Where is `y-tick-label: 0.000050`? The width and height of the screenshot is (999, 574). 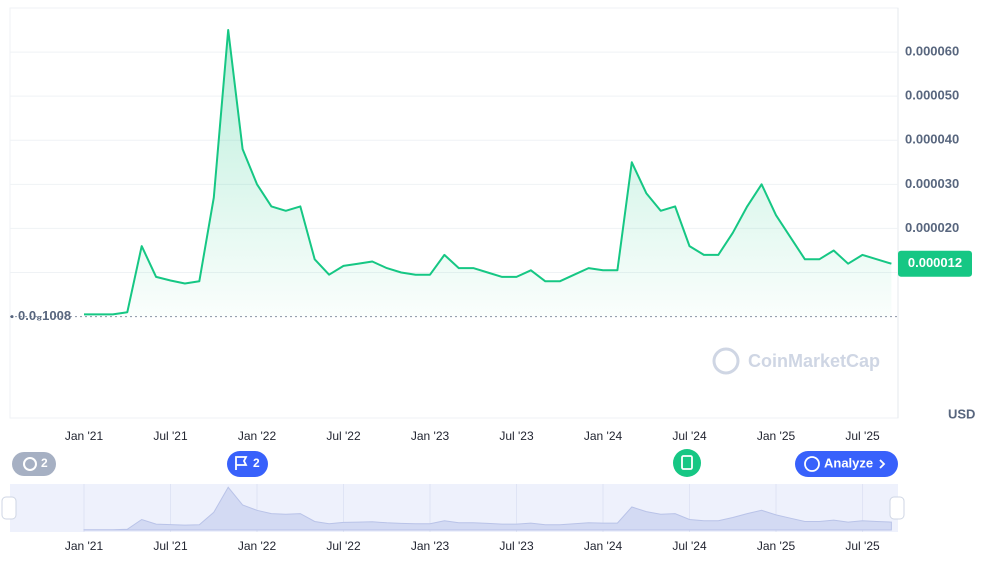 y-tick-label: 0.000050 is located at coordinates (932, 95).